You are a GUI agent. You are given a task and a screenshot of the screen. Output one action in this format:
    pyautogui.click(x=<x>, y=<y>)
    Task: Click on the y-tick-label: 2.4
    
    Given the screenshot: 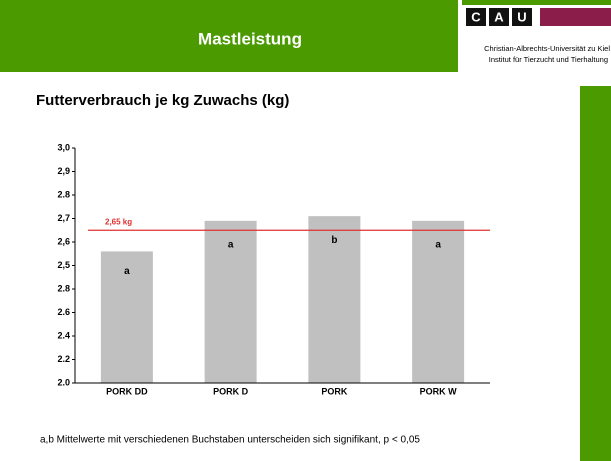 What is the action you would take?
    pyautogui.click(x=63, y=335)
    